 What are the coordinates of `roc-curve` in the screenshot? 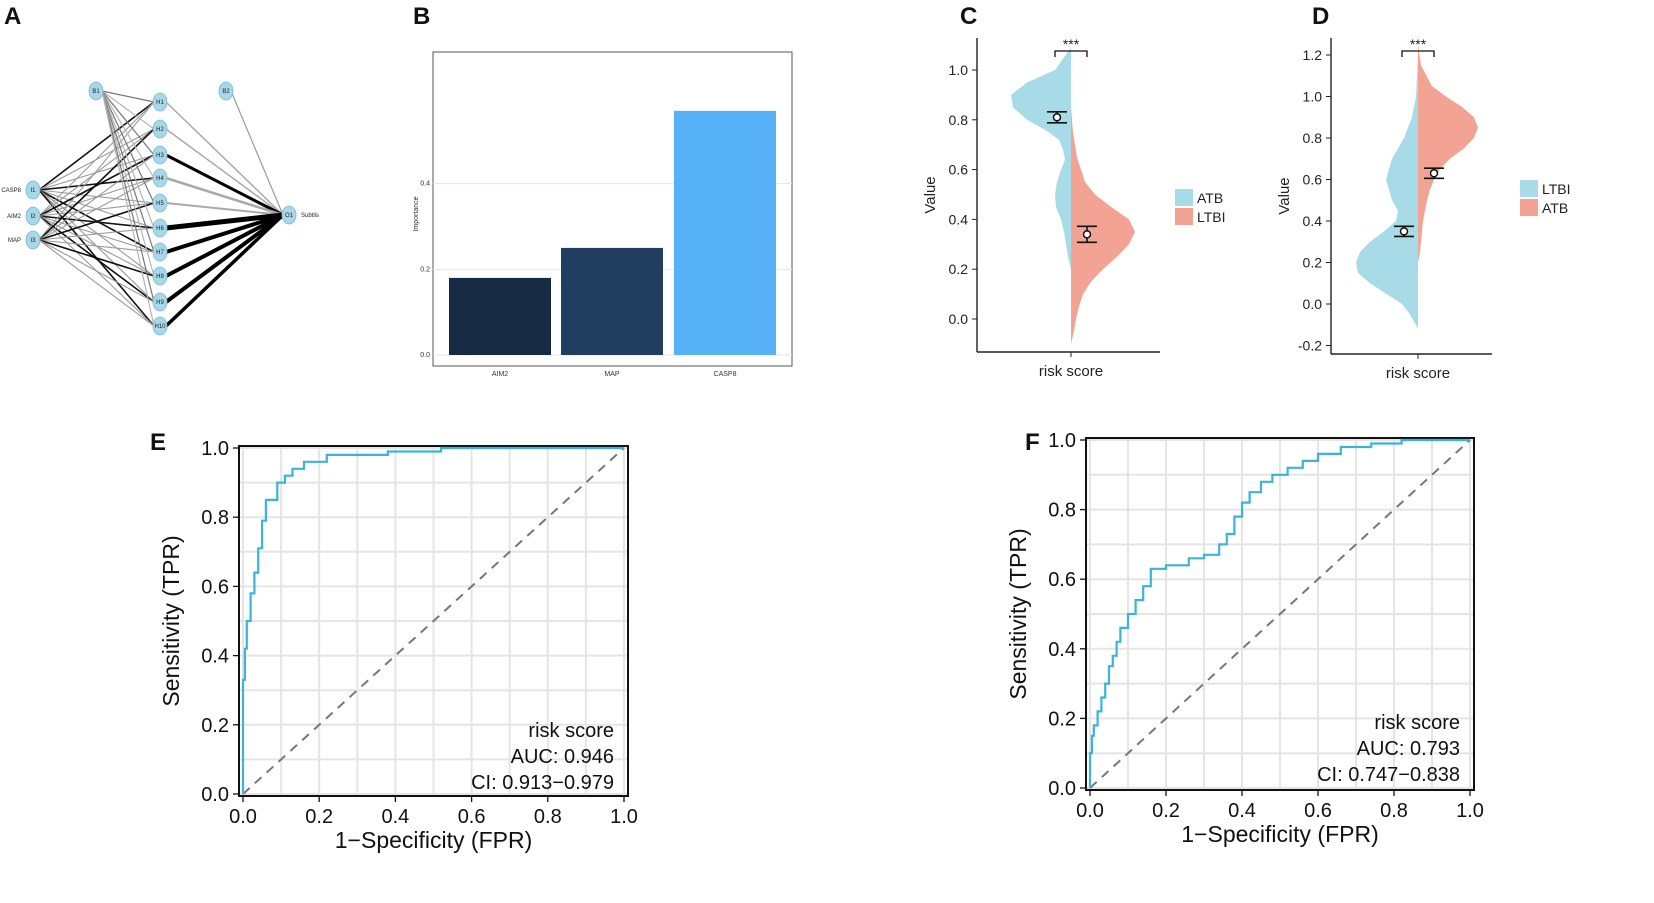 It's located at (432, 620).